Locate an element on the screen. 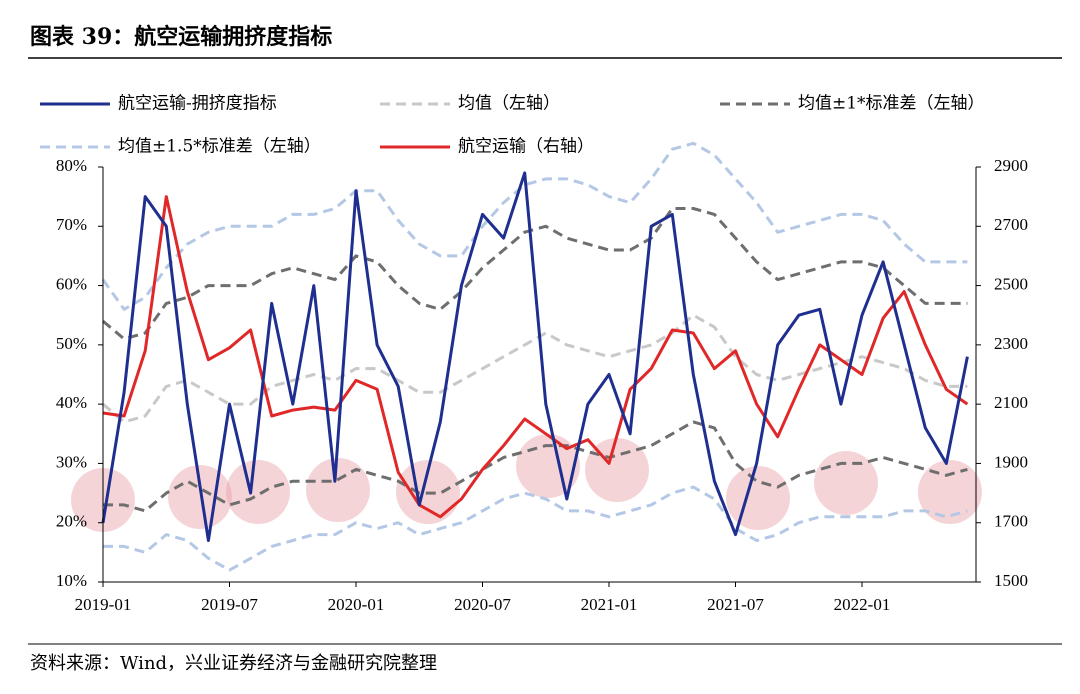  y2-tick-label: 1700 is located at coordinates (1011, 521).